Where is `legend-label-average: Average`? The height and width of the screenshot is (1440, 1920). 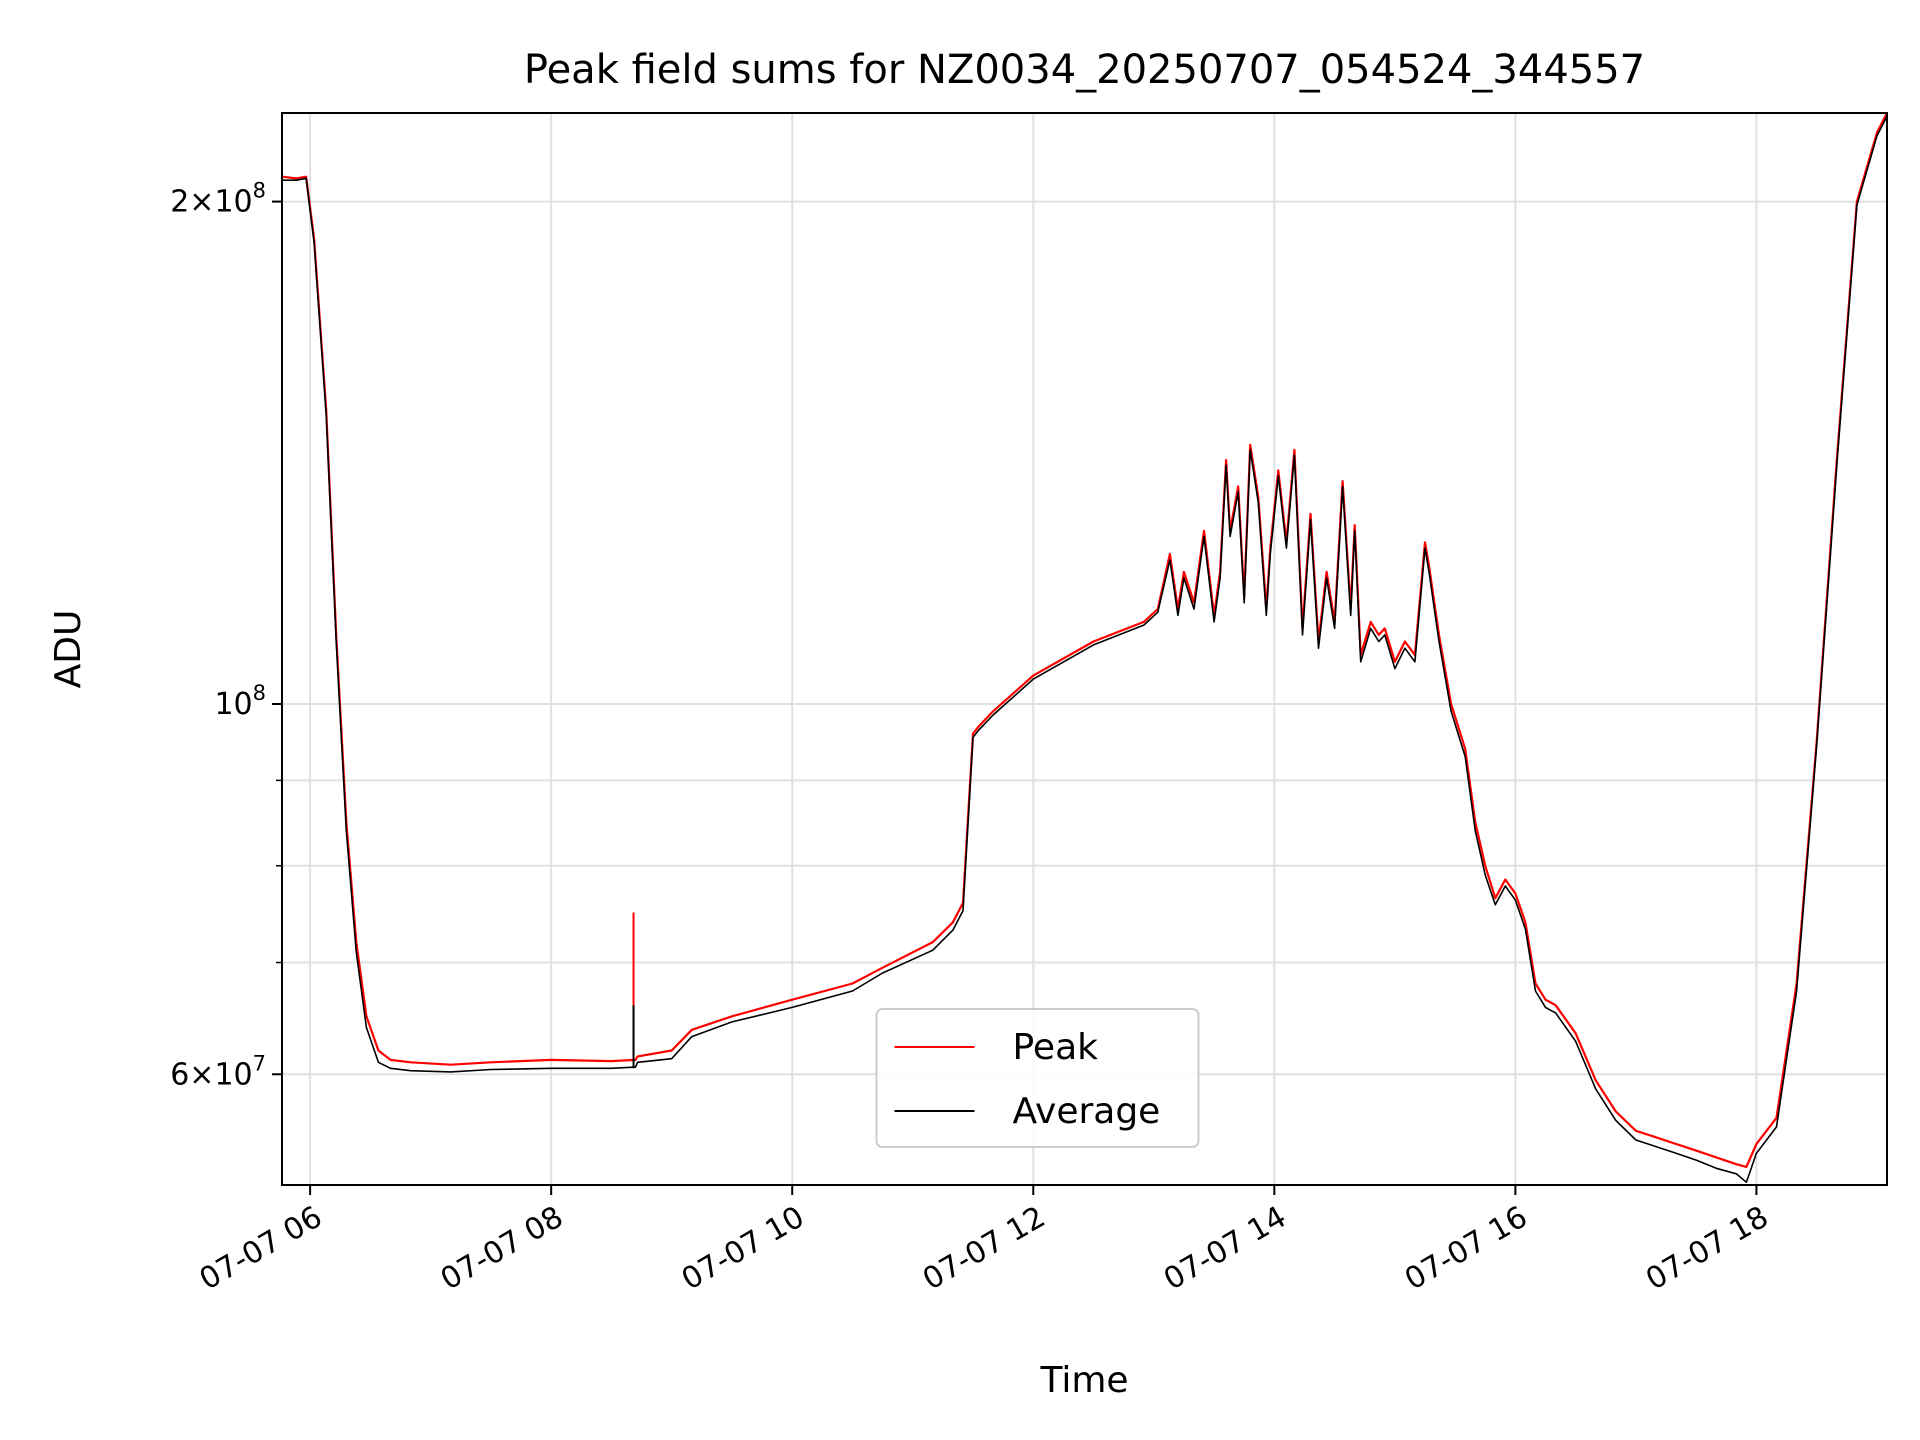 legend-label-average: Average is located at coordinates (1087, 1111).